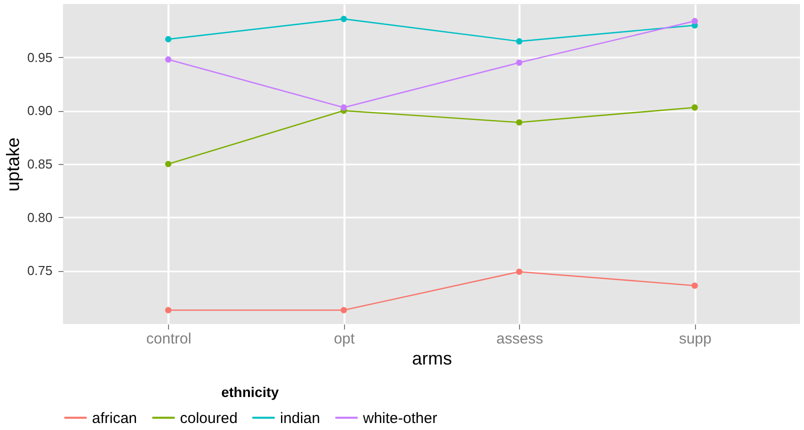 The image size is (804, 430). What do you see at coordinates (520, 339) in the screenshot?
I see `x-tick-label: assess` at bounding box center [520, 339].